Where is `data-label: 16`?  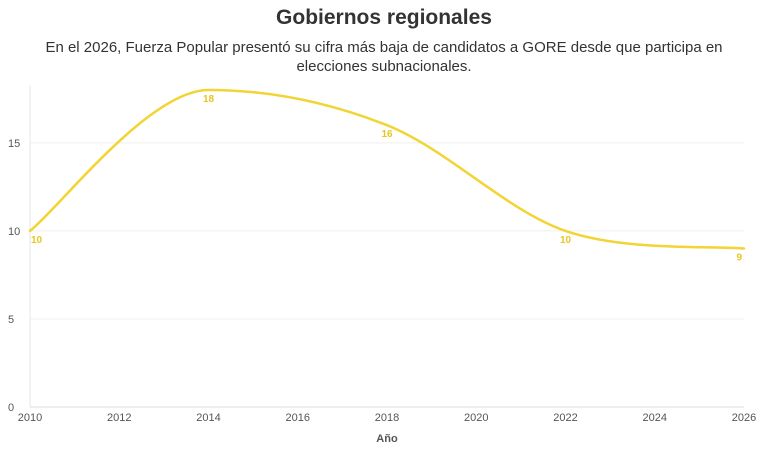 data-label: 16 is located at coordinates (387, 134).